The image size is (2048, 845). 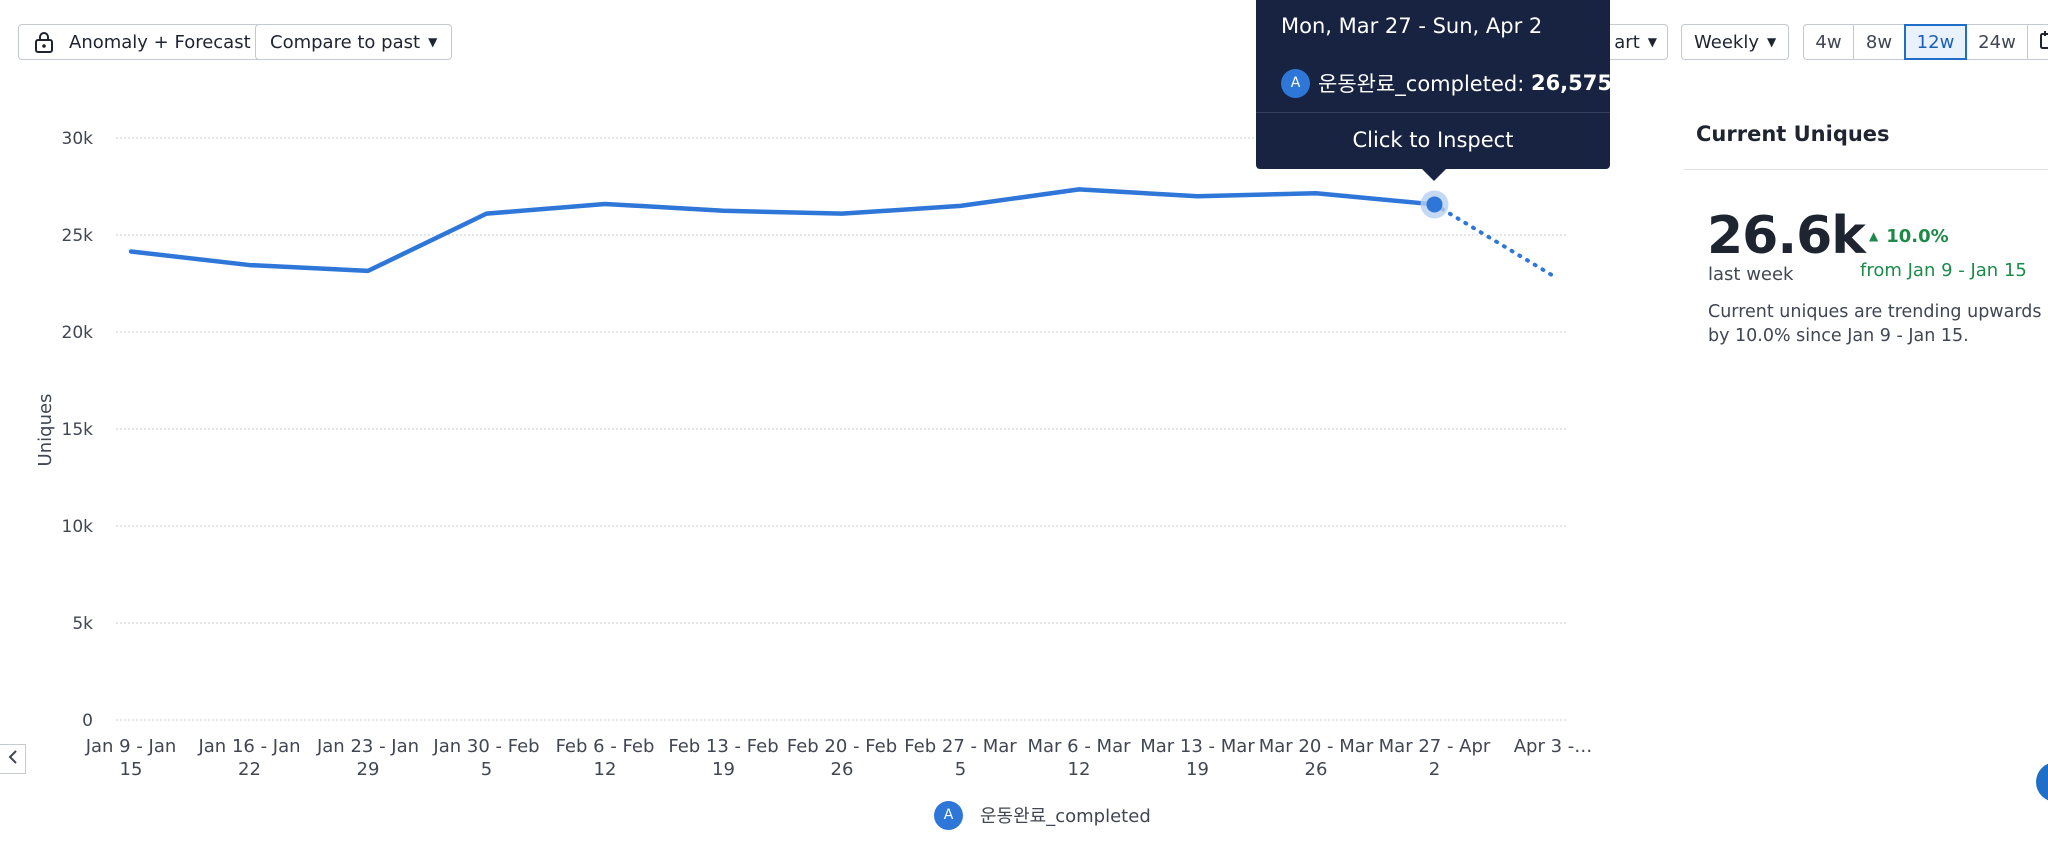 I want to click on range-12w-button: 12w, so click(x=1935, y=42).